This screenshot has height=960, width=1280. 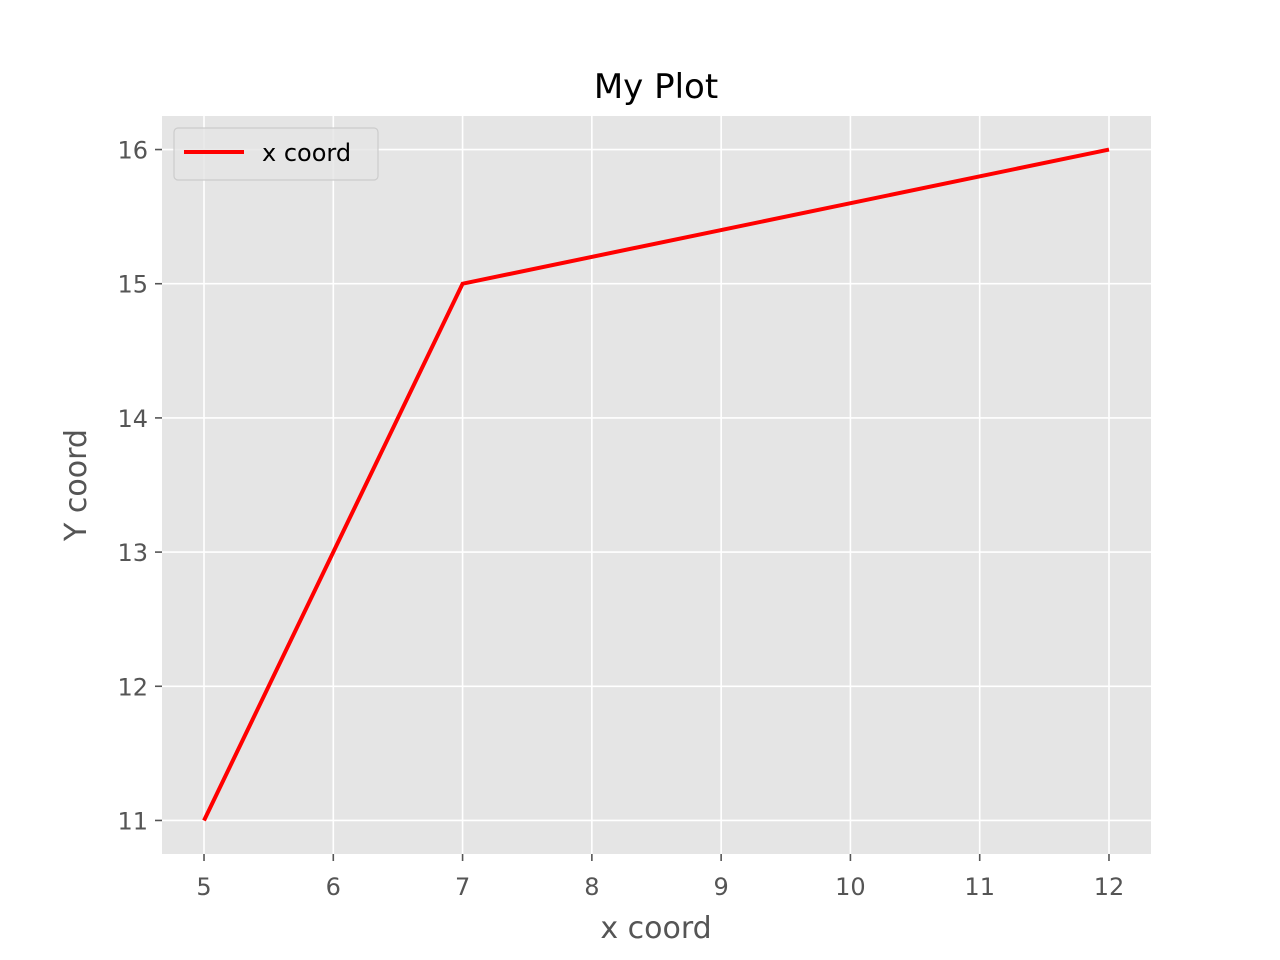 What do you see at coordinates (979, 887) in the screenshot?
I see `x-tick-label: 11` at bounding box center [979, 887].